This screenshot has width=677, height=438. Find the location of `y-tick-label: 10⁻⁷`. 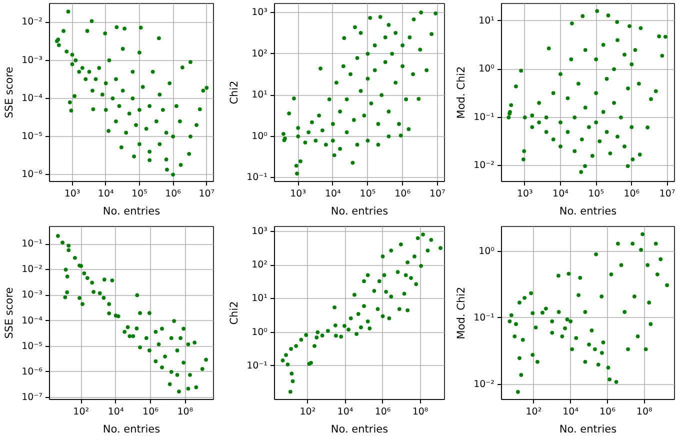

y-tick-label: 10⁻⁷ is located at coordinates (32, 397).